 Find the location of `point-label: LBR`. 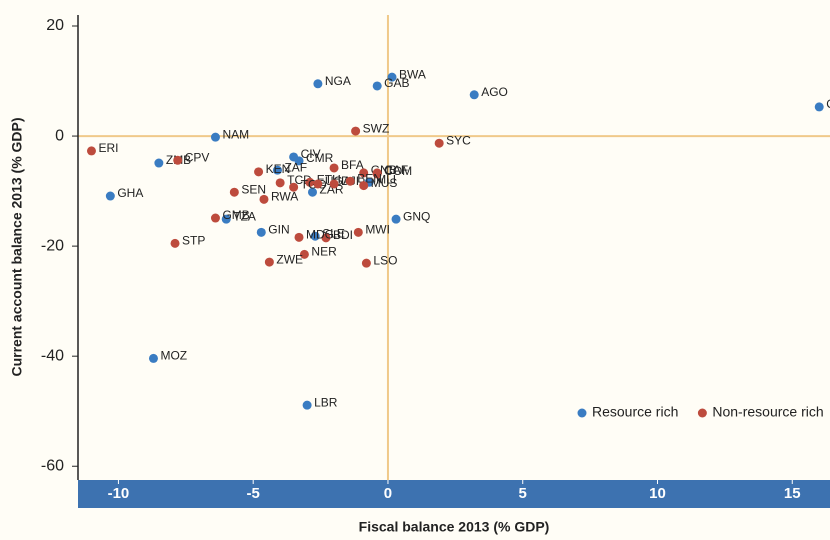

point-label: LBR is located at coordinates (326, 402).